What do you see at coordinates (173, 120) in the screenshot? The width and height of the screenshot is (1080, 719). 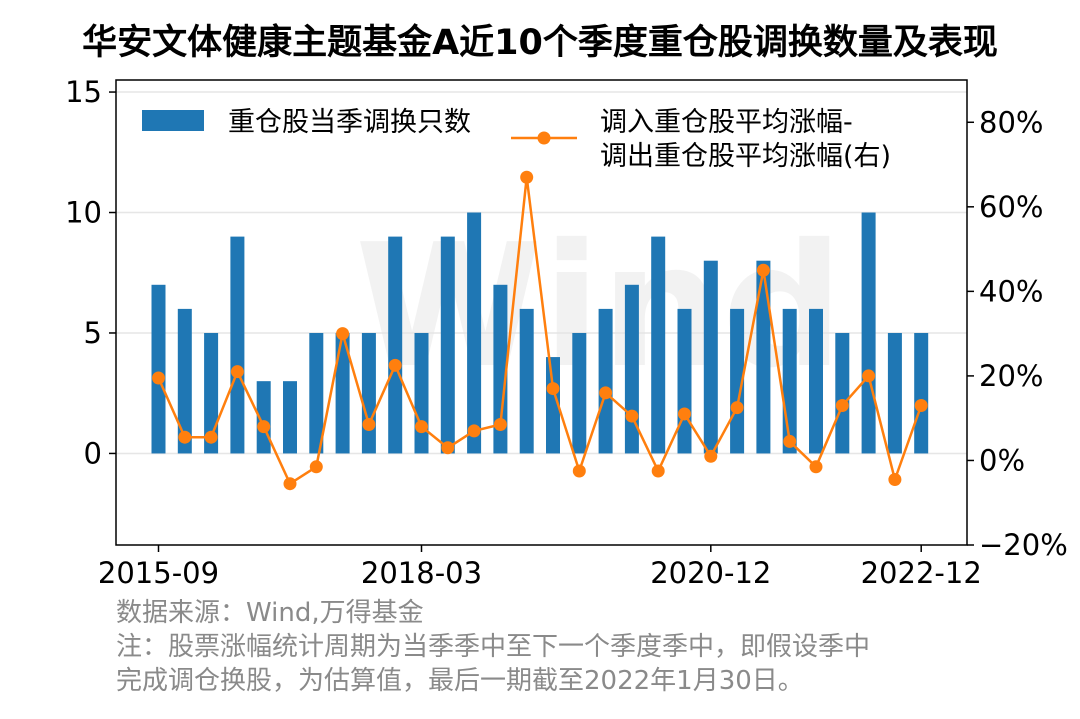 I see `legend-bar-swatch` at bounding box center [173, 120].